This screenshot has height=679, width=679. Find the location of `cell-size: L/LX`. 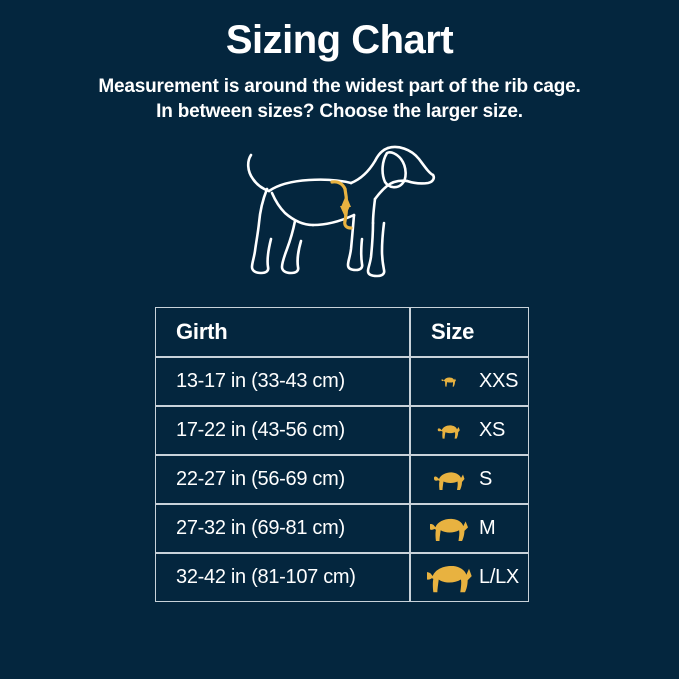

cell-size: L/LX is located at coordinates (469, 577).